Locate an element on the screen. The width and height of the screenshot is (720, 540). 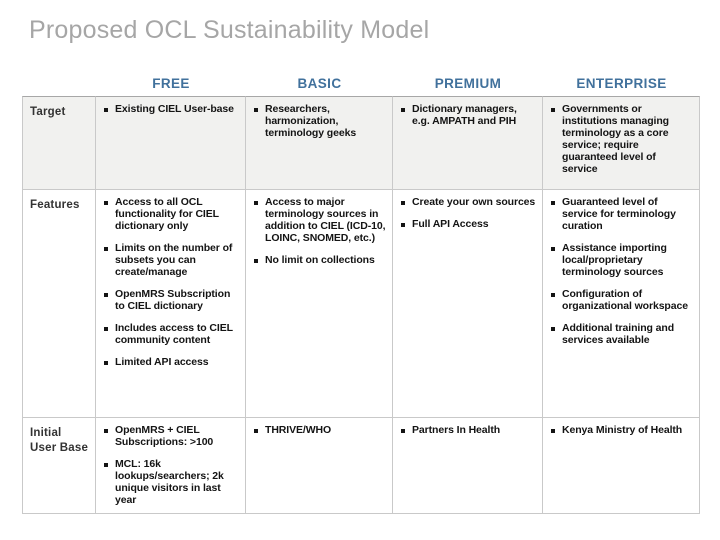
row-label-features: Features is located at coordinates (59, 304).